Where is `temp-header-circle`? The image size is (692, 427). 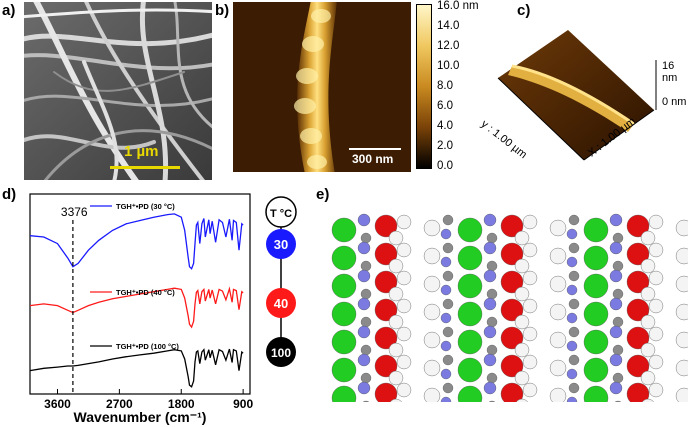
temp-header-circle is located at coordinates (281, 212).